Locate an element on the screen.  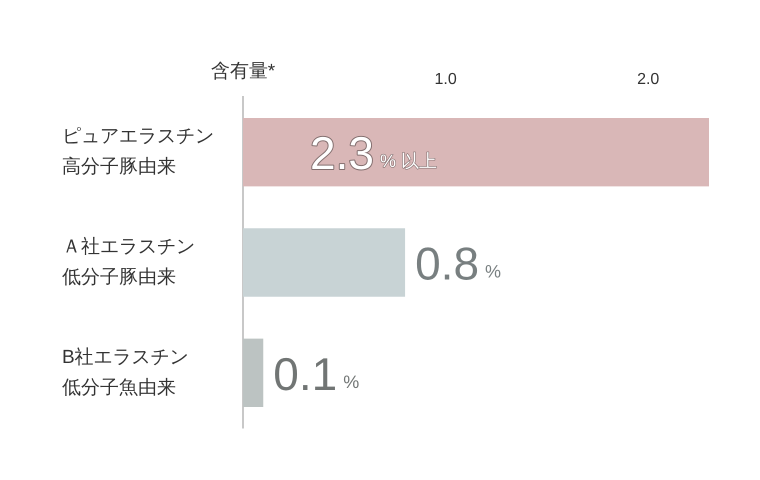
x-tick-label: 2.0 is located at coordinates (648, 79).